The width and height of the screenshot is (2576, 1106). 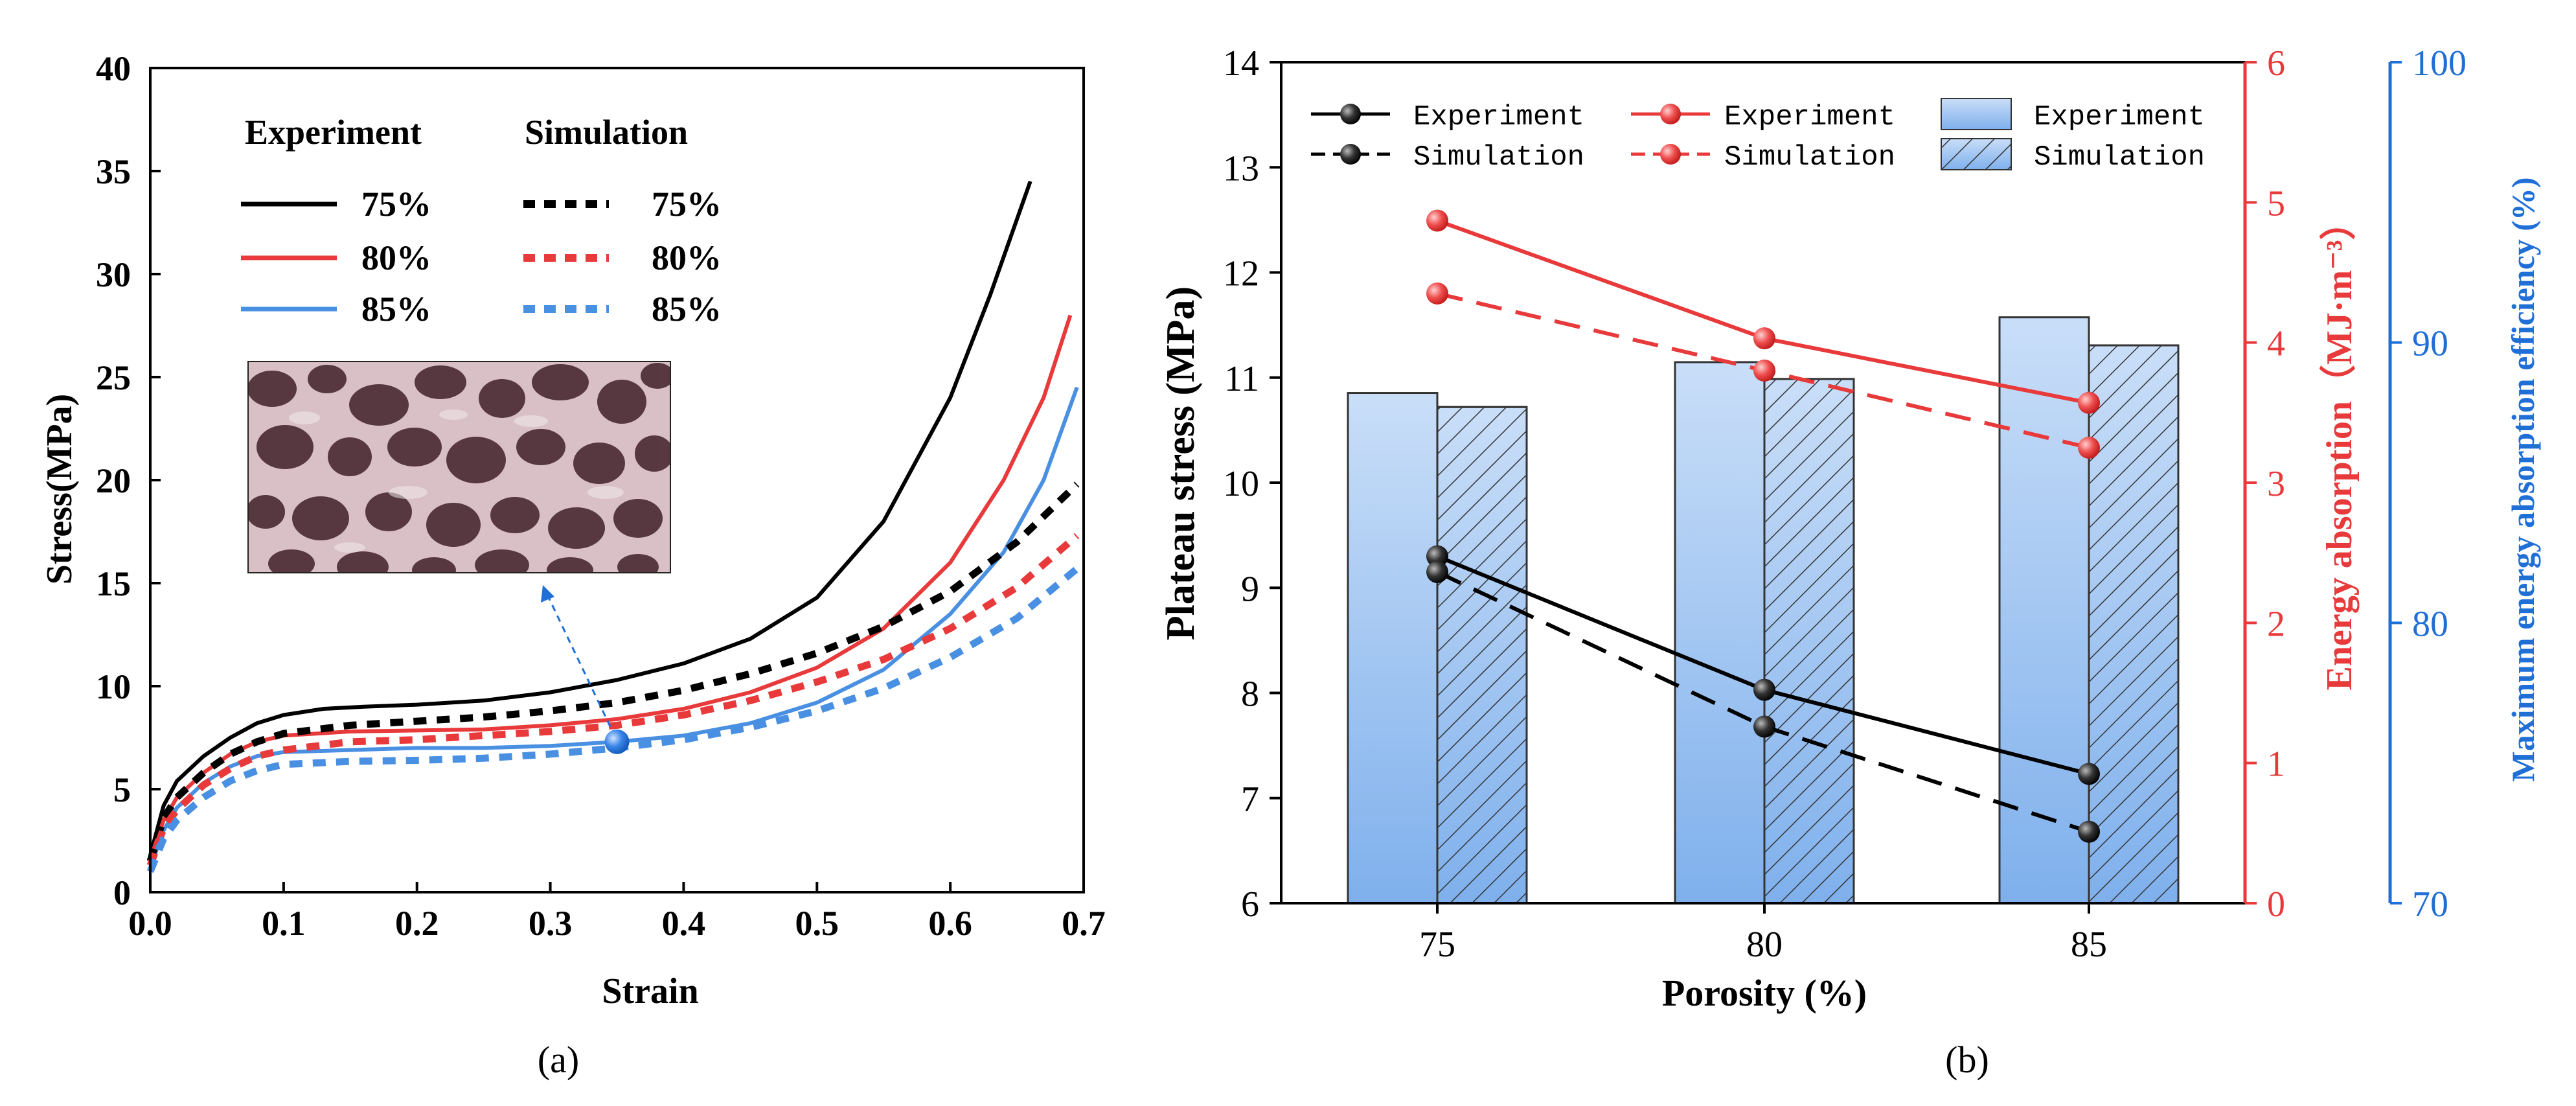 I want to click on y-tick-label: 0, so click(x=122, y=892).